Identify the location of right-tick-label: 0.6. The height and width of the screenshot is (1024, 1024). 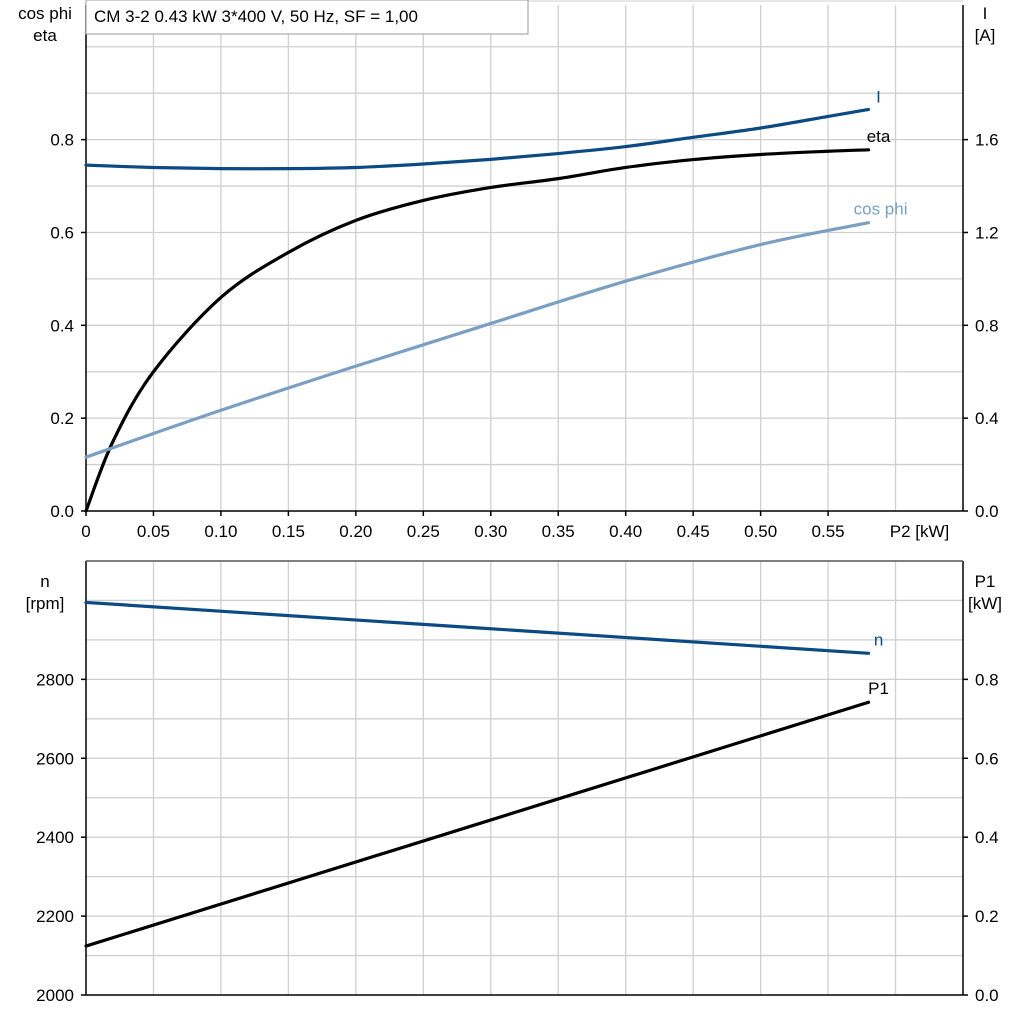
(987, 758).